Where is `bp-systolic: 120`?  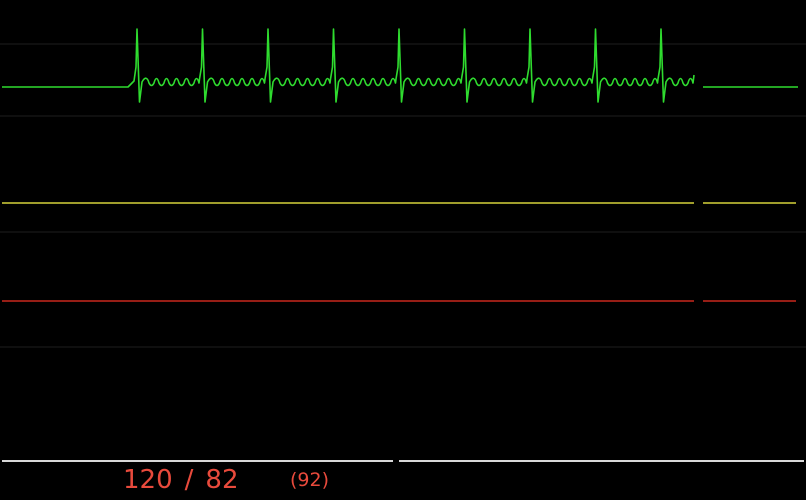
bp-systolic: 120 is located at coordinates (148, 480).